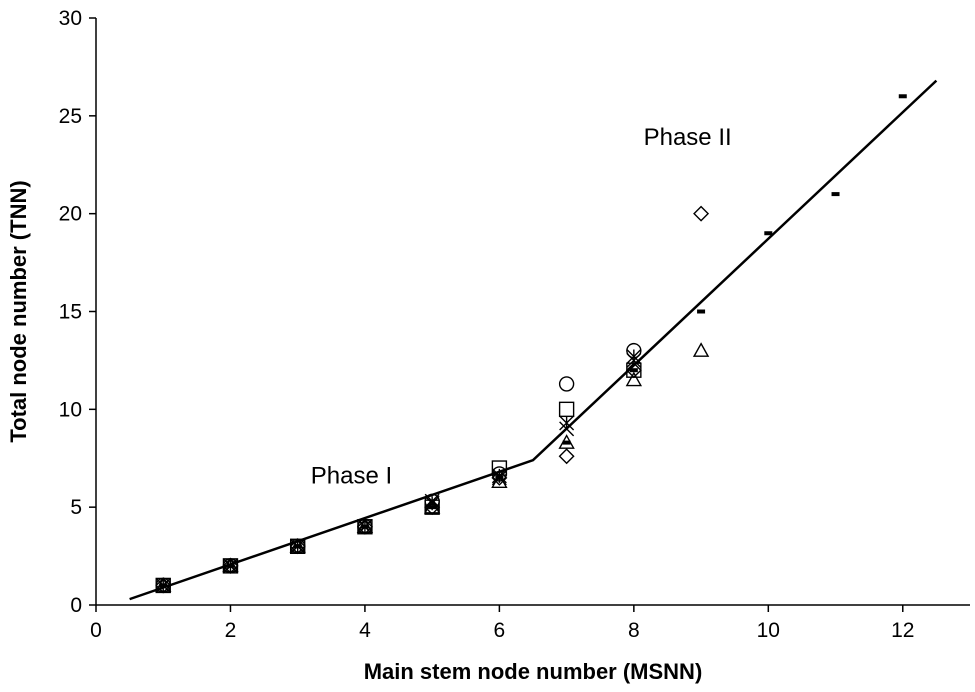 Image resolution: width=975 pixels, height=692 pixels. What do you see at coordinates (76, 507) in the screenshot?
I see `y-tick-label: 5` at bounding box center [76, 507].